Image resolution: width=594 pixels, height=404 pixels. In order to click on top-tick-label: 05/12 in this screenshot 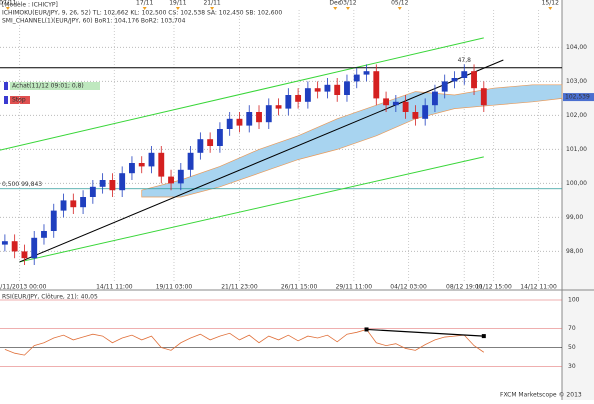, I will do `click(399, 3)`.